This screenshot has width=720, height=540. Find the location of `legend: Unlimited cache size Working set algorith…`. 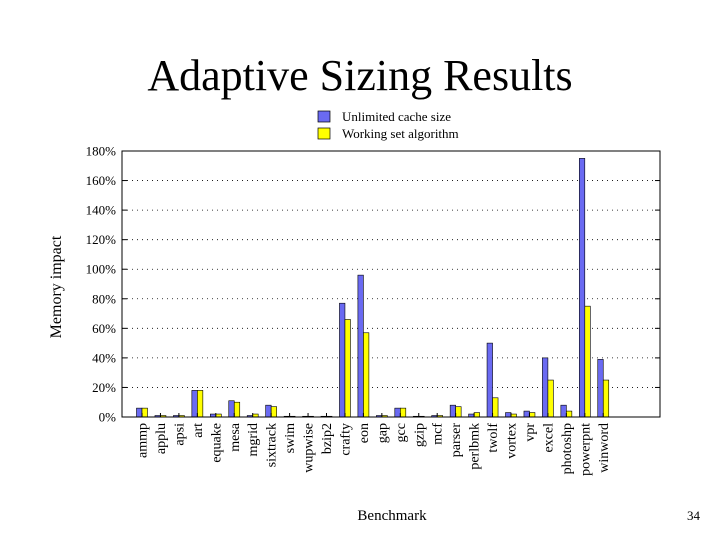

legend: Unlimited cache size Working set algorith… is located at coordinates (388, 125).